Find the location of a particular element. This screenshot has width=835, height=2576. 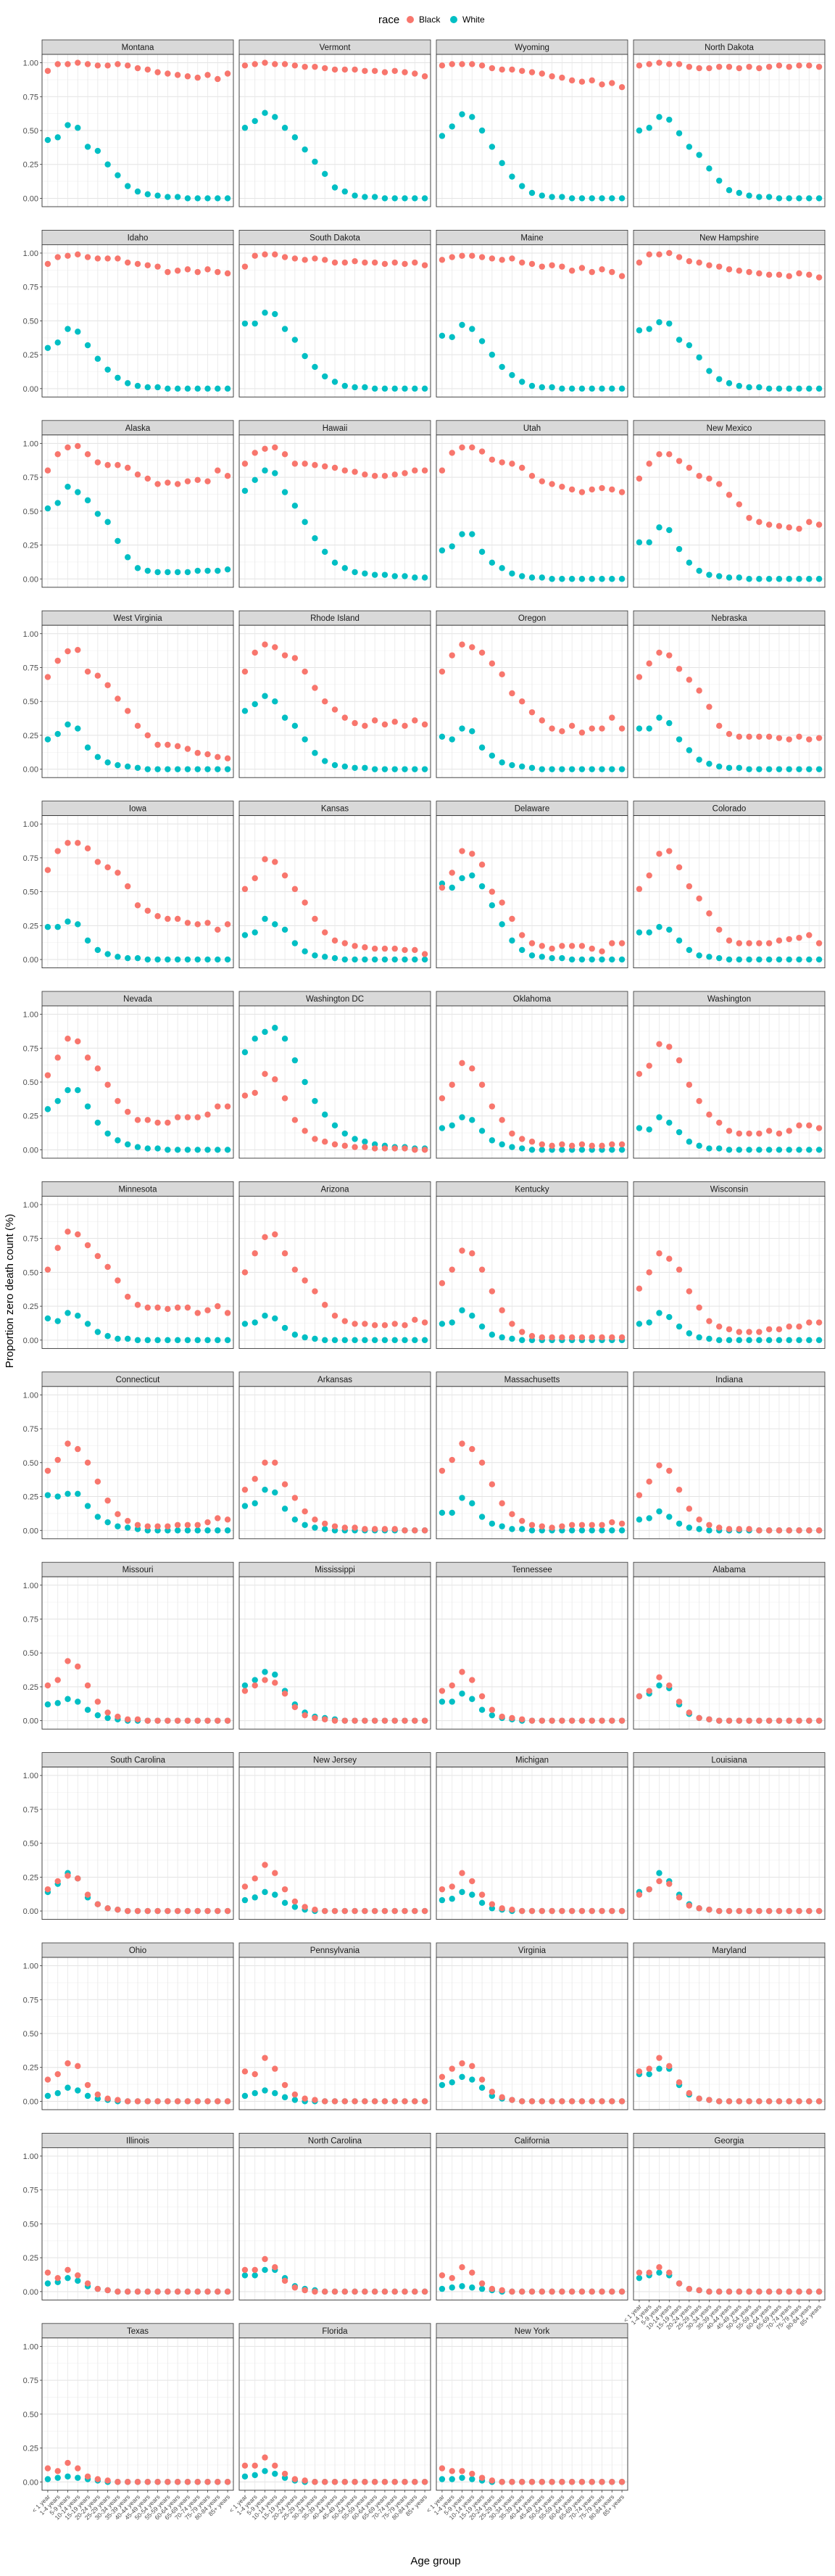

y-tick-label: 0.00 is located at coordinates (30, 1911).